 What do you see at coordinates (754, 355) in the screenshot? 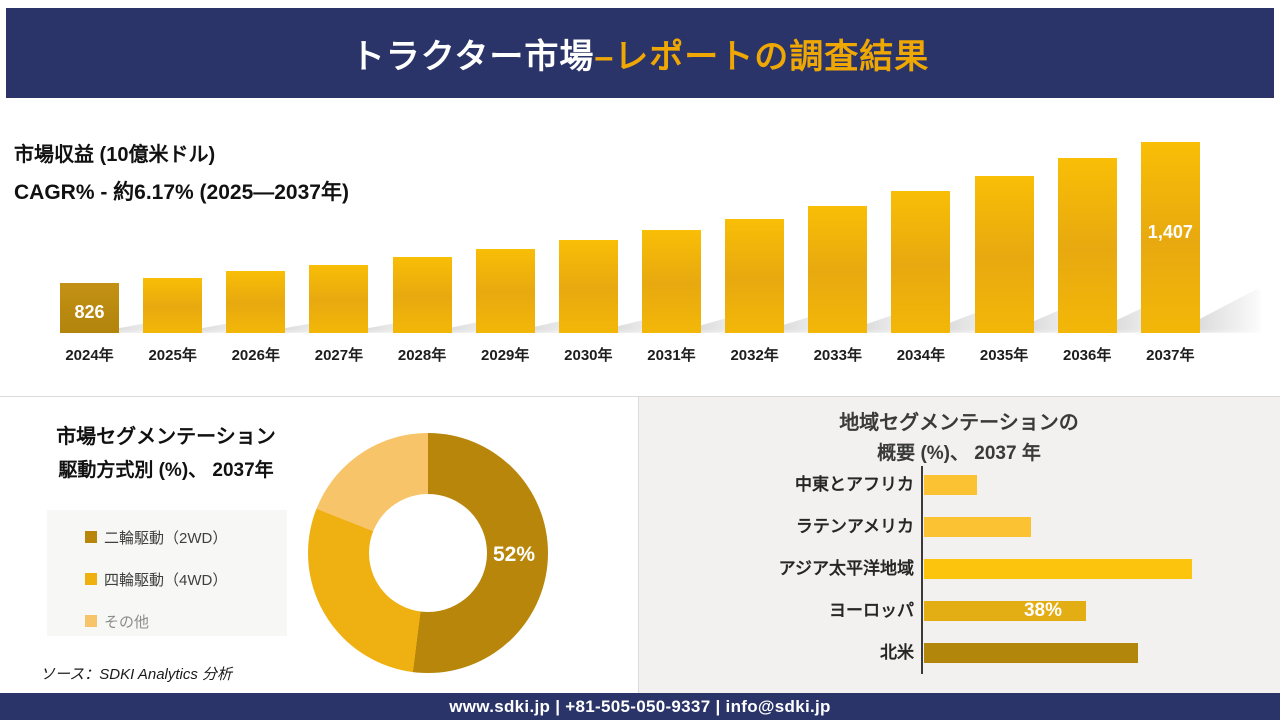
I see `year-axis-label: 2032年` at bounding box center [754, 355].